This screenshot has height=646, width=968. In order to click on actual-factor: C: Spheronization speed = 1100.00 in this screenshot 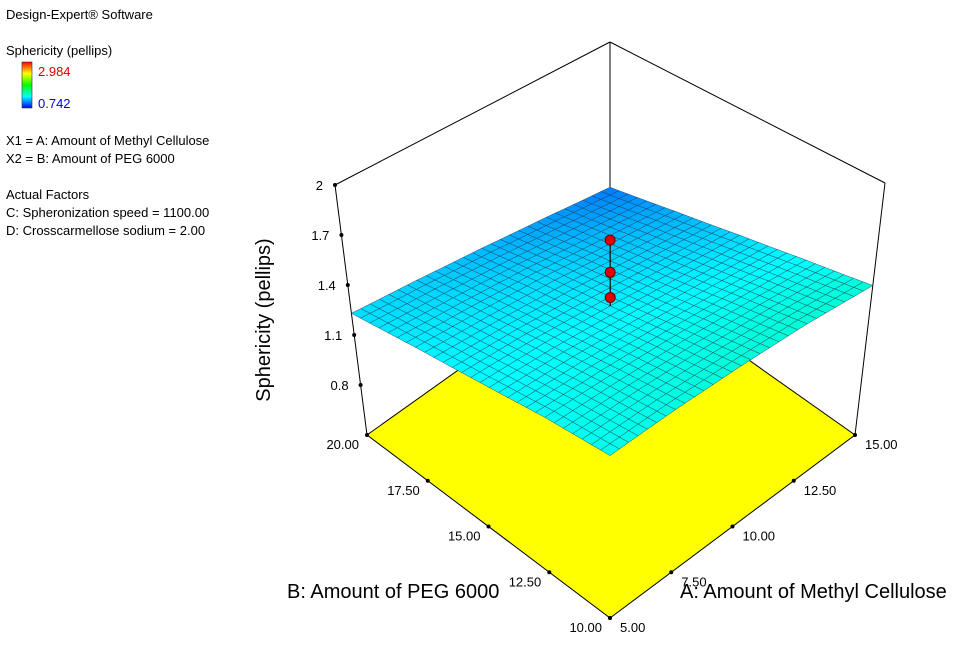, I will do `click(107, 212)`.